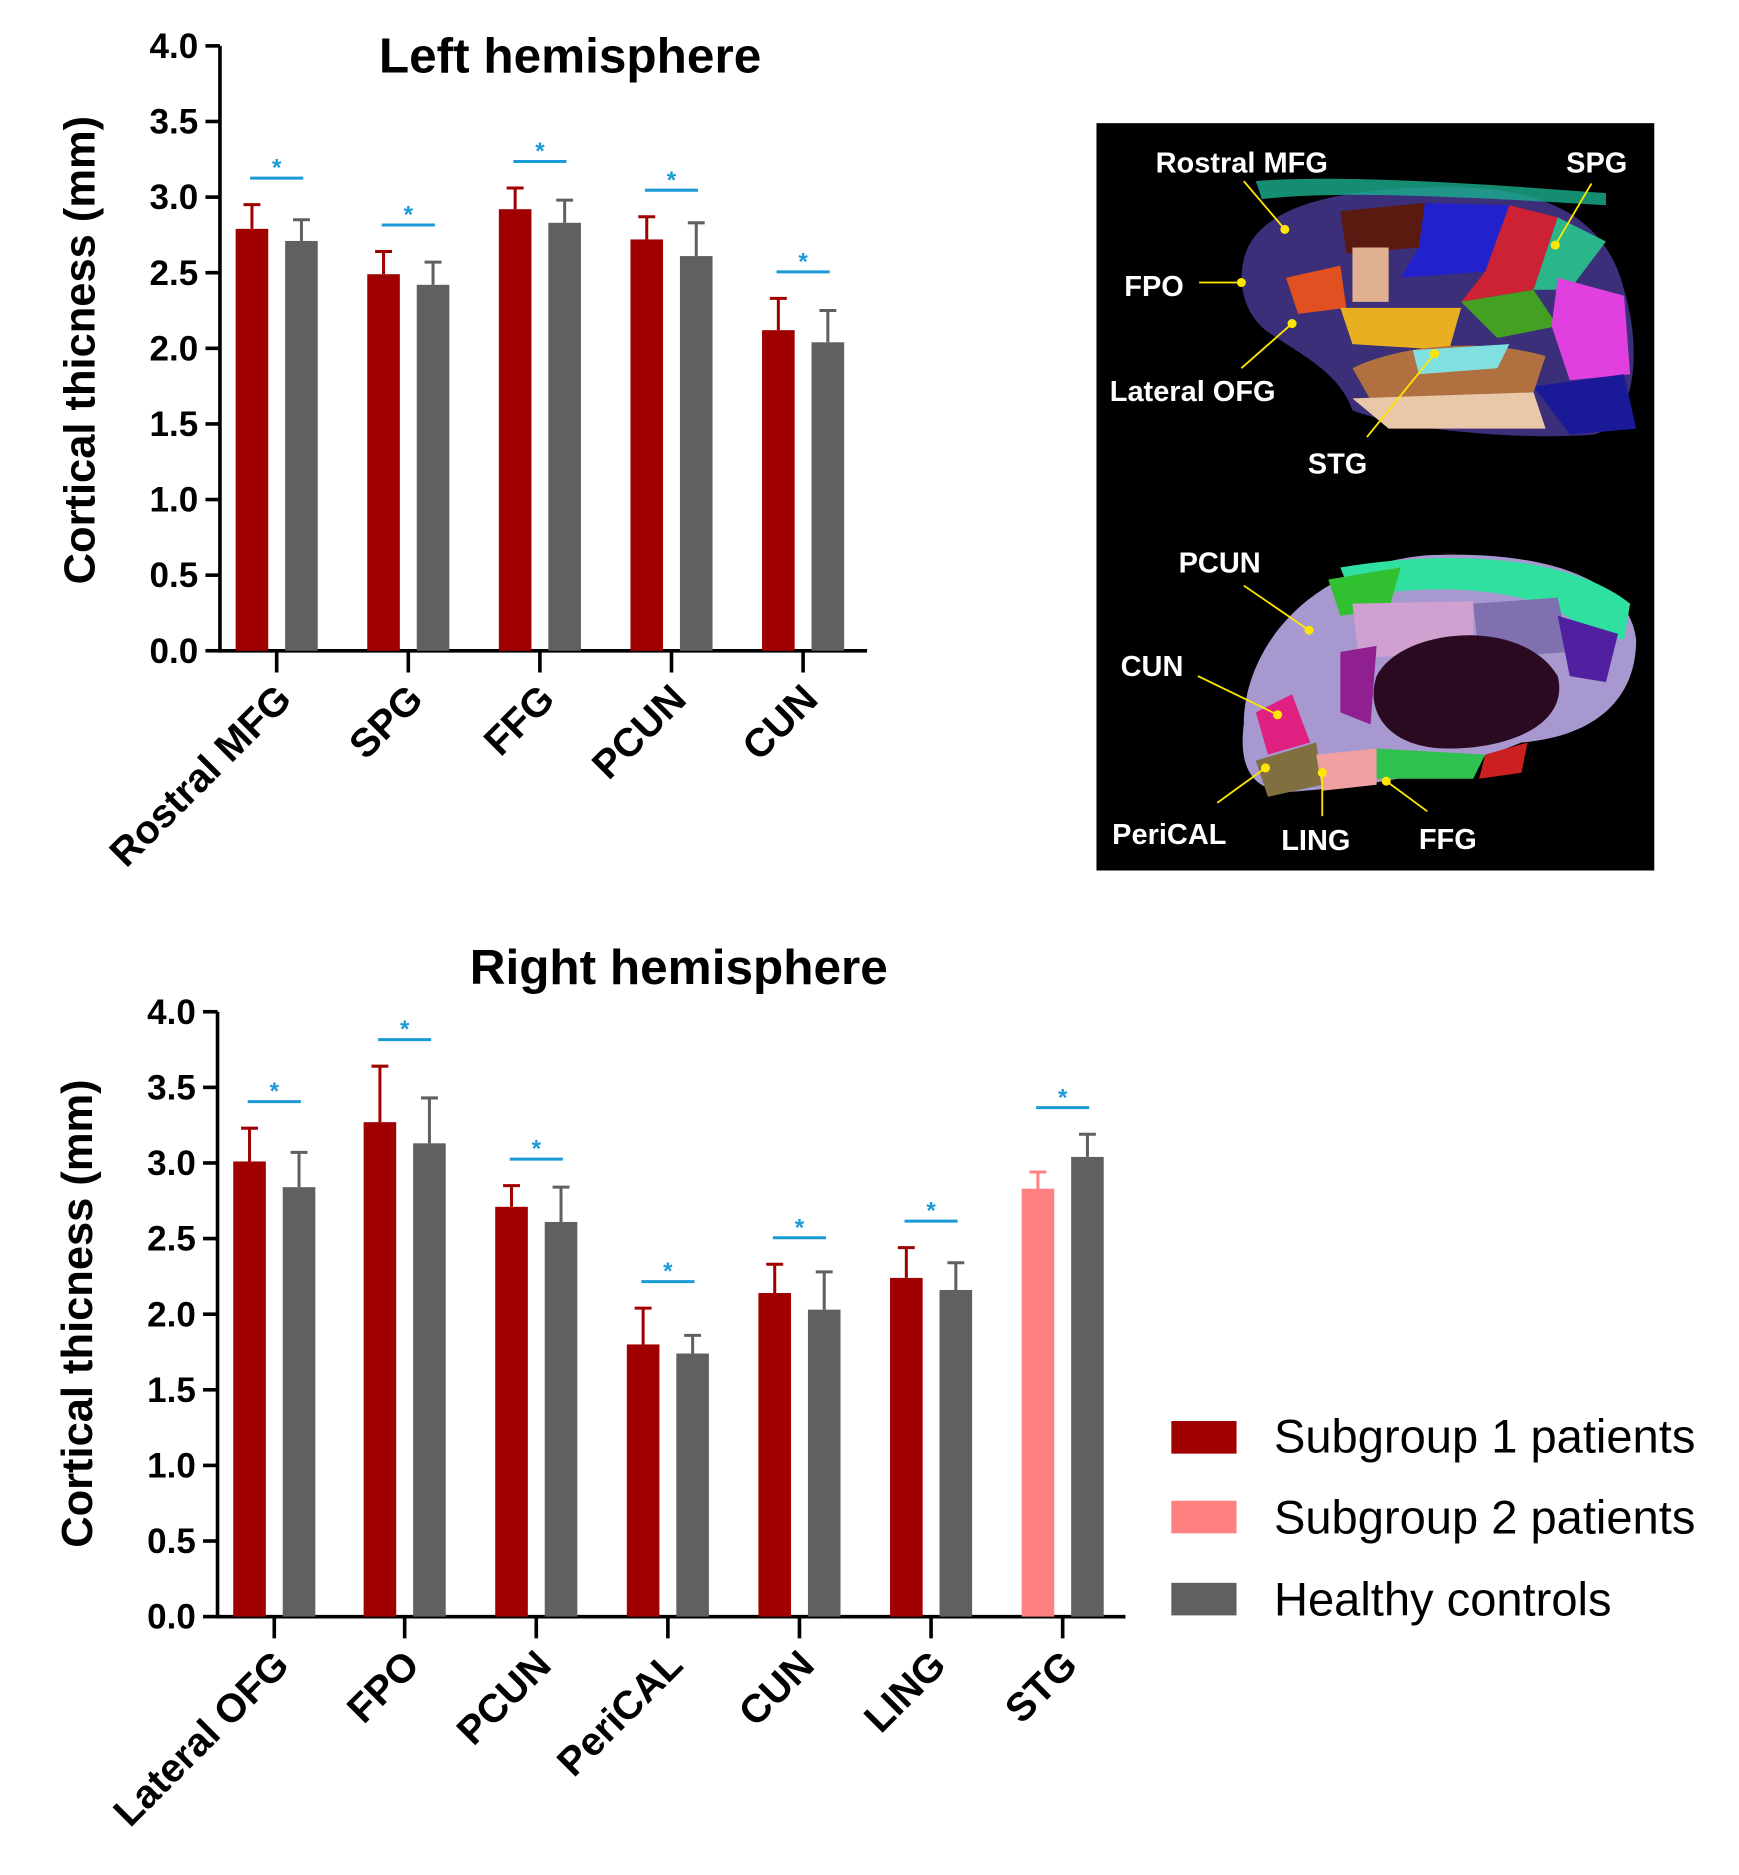 The width and height of the screenshot is (1739, 1875). Describe the element at coordinates (1169, 835) in the screenshot. I see `brain-label-perical: PeriCAL` at that location.